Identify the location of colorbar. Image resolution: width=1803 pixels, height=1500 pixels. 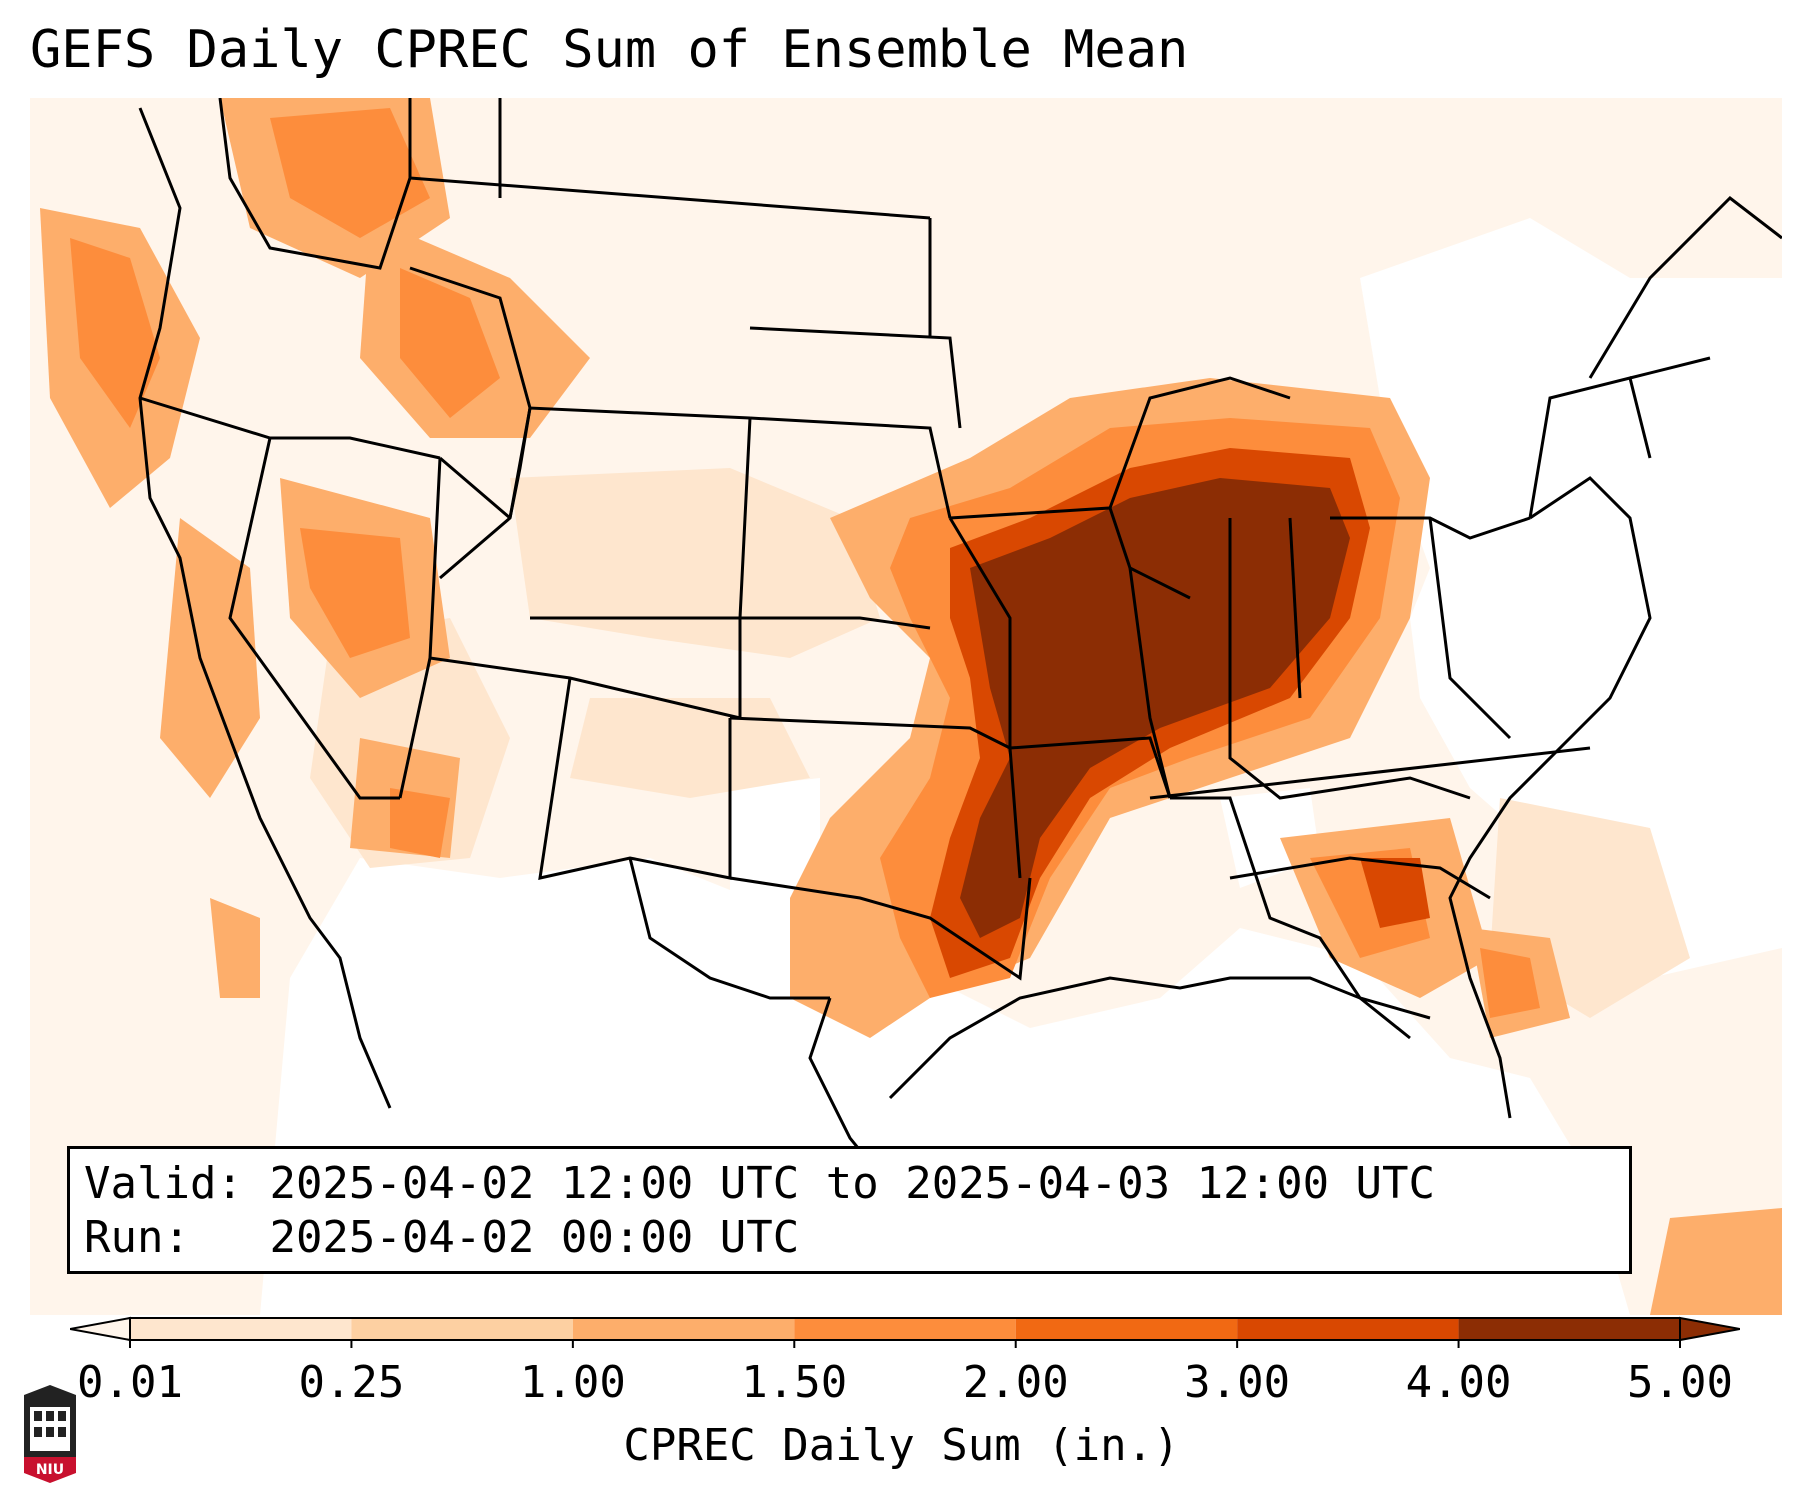
(905, 1332).